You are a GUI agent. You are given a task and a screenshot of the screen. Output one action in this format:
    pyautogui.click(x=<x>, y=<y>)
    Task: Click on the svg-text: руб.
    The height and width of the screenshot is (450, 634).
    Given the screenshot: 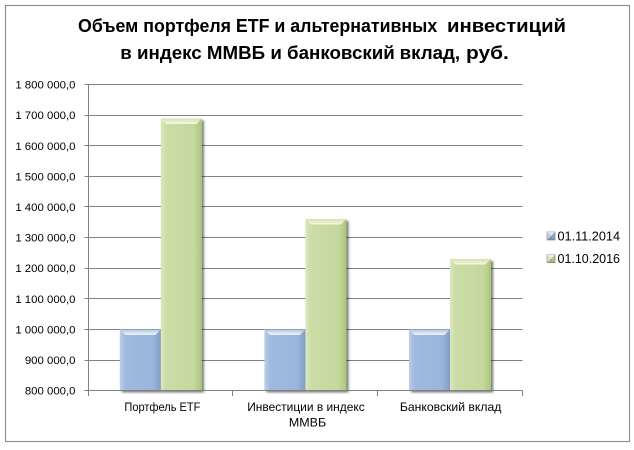 What is the action you would take?
    pyautogui.click(x=487, y=52)
    